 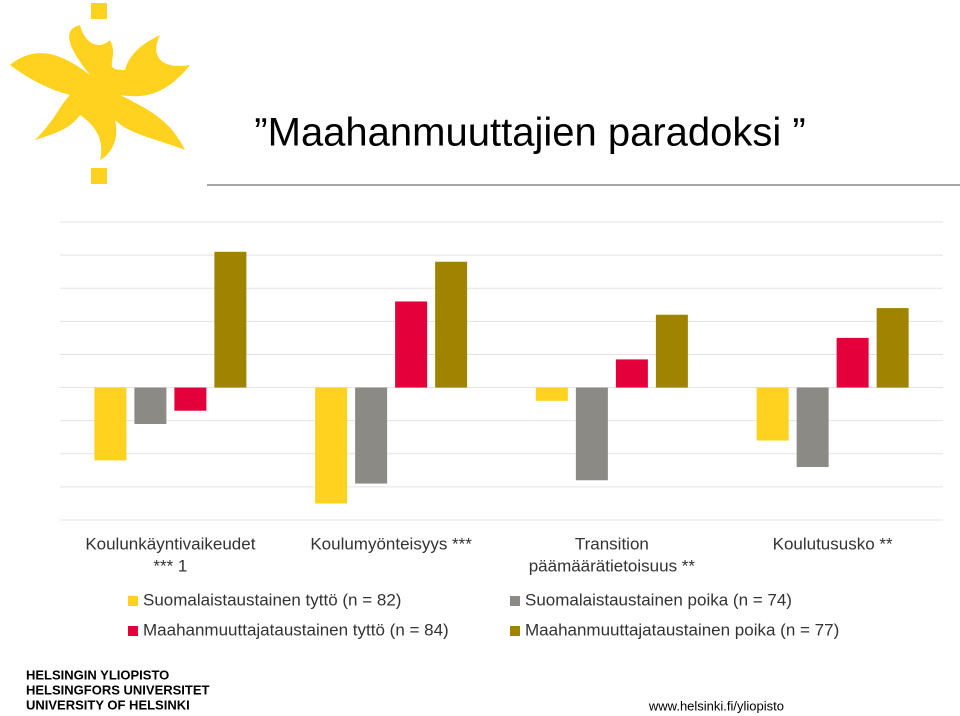 What do you see at coordinates (716, 705) in the screenshot?
I see `footer-url: www.helsinki.fi/yliopisto` at bounding box center [716, 705].